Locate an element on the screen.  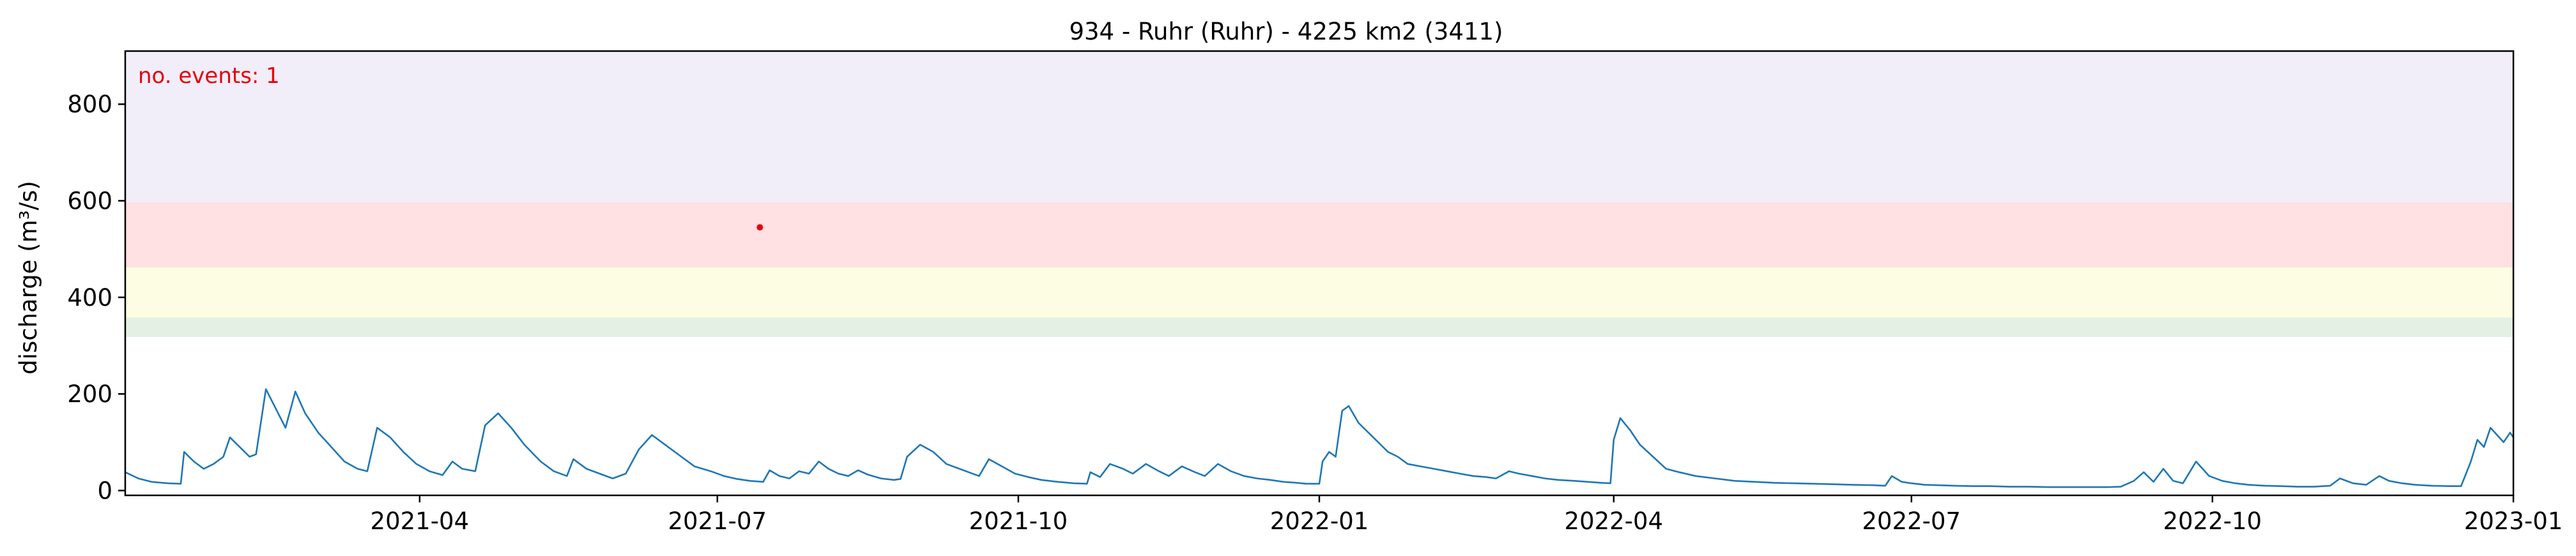
events-annotation: no. events: 1 is located at coordinates (209, 76).